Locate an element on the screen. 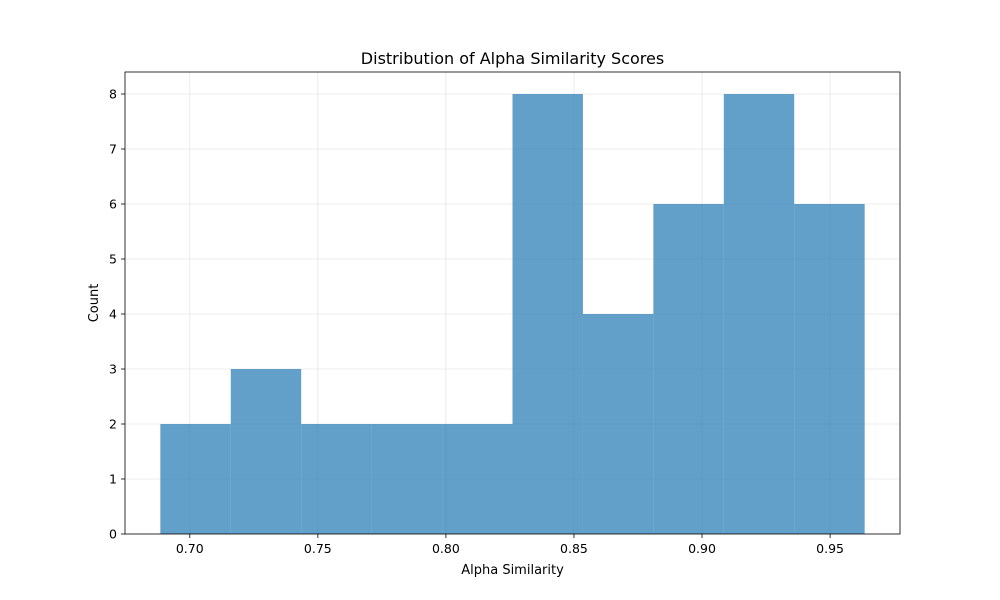  y-axis-label: Count is located at coordinates (94, 303).